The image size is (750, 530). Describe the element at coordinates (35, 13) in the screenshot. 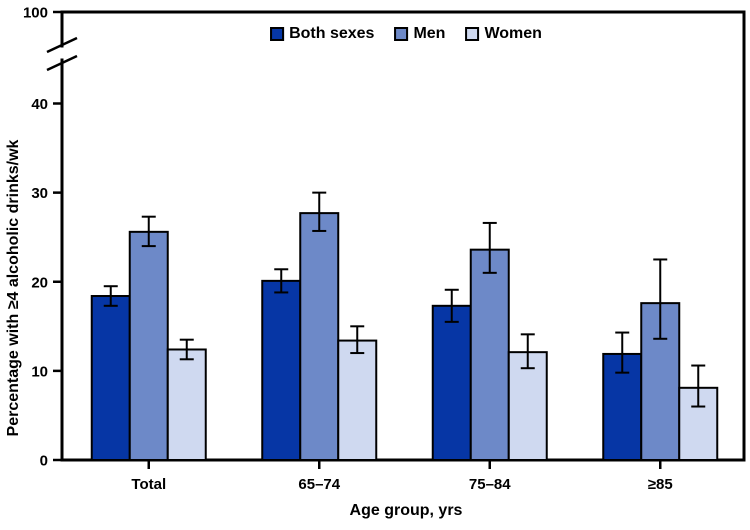

I see `y-tick-label: 100` at that location.